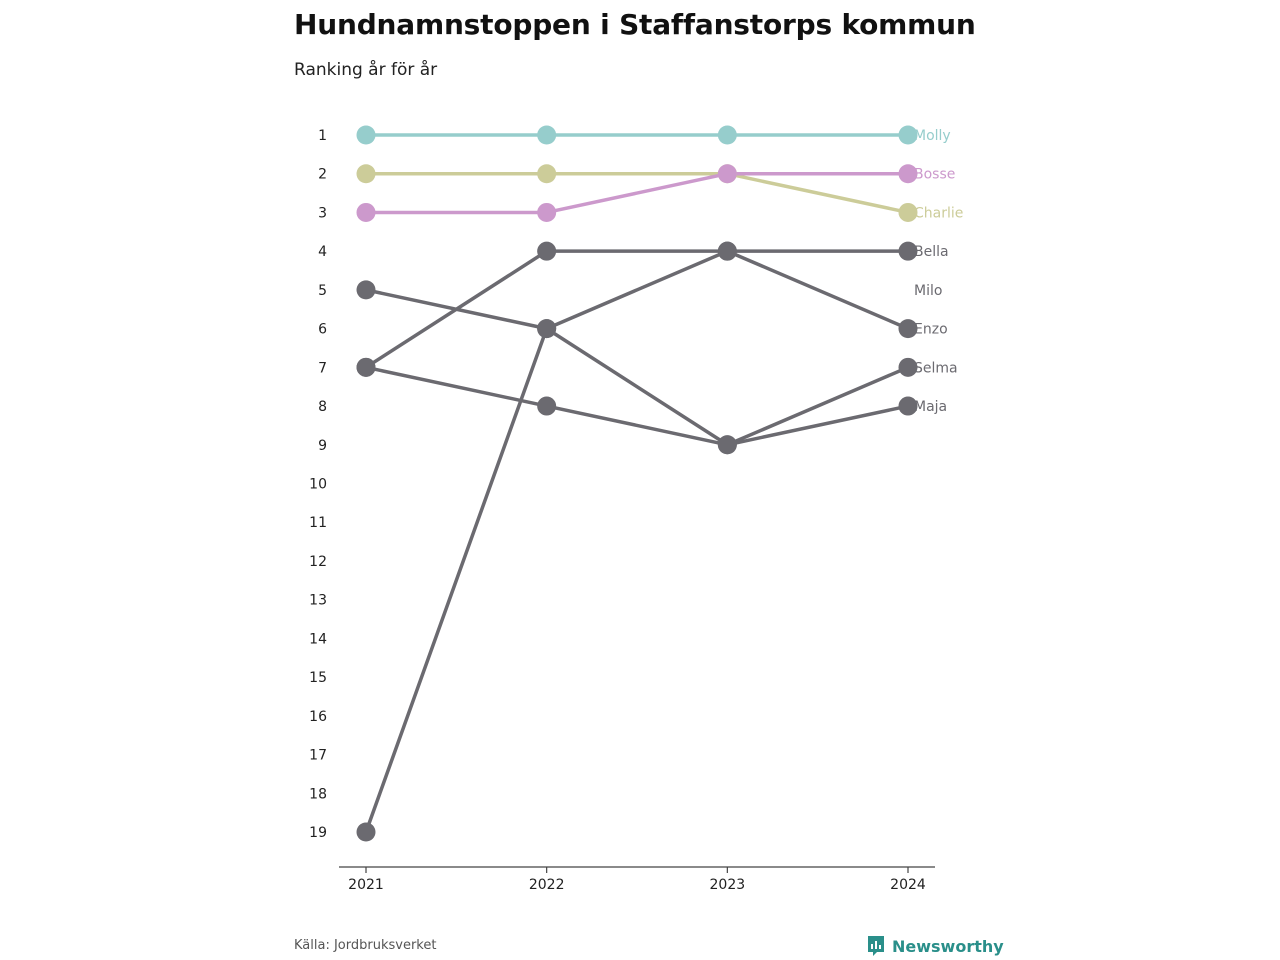 This screenshot has width=1280, height=960. Describe the element at coordinates (728, 885) in the screenshot. I see `x-tick-label: 2023` at that location.